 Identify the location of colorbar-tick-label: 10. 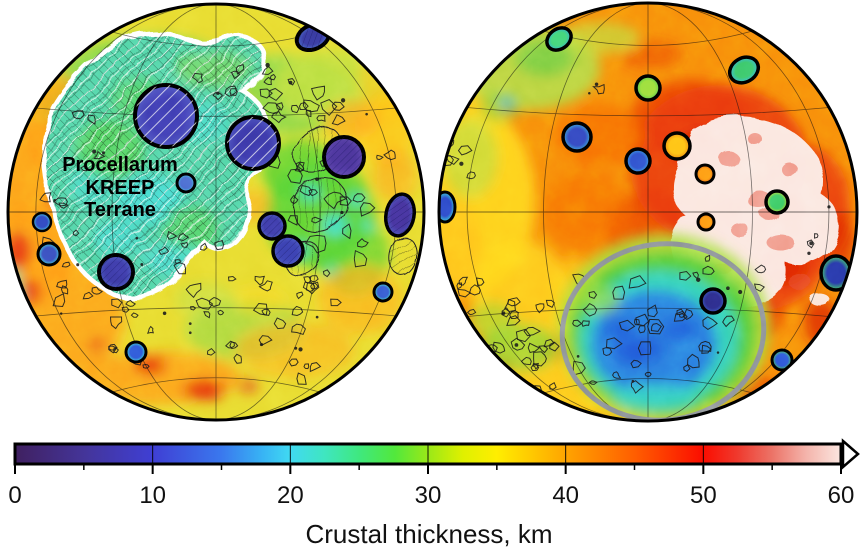
(152, 495).